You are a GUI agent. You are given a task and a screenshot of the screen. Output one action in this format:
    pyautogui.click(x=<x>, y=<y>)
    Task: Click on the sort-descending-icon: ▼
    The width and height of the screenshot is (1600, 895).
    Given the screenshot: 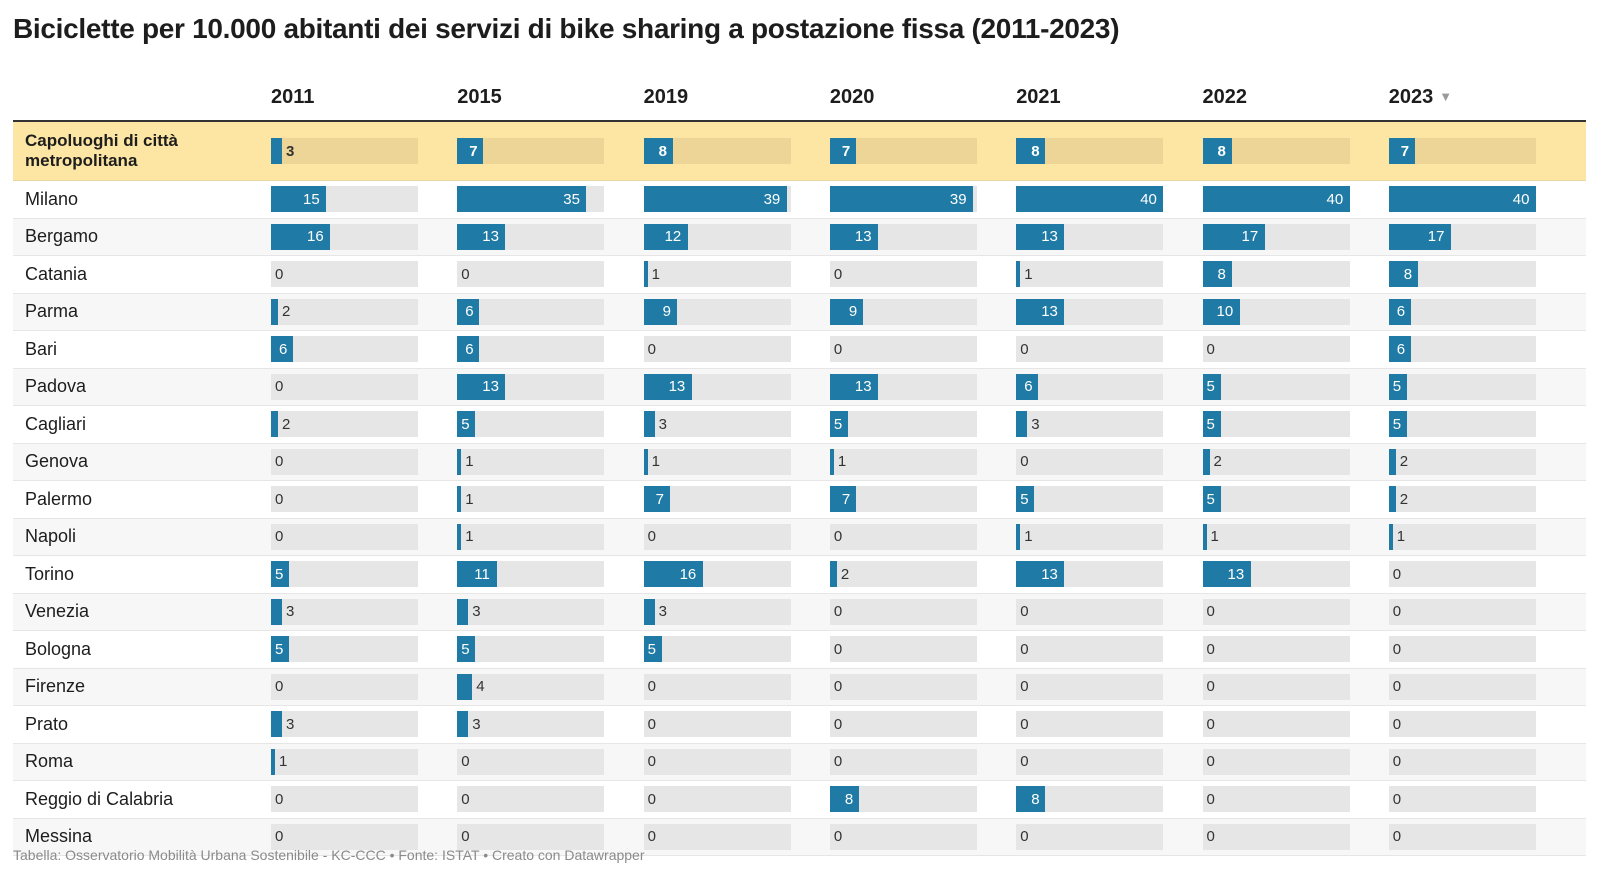 What is the action you would take?
    pyautogui.click(x=1446, y=96)
    